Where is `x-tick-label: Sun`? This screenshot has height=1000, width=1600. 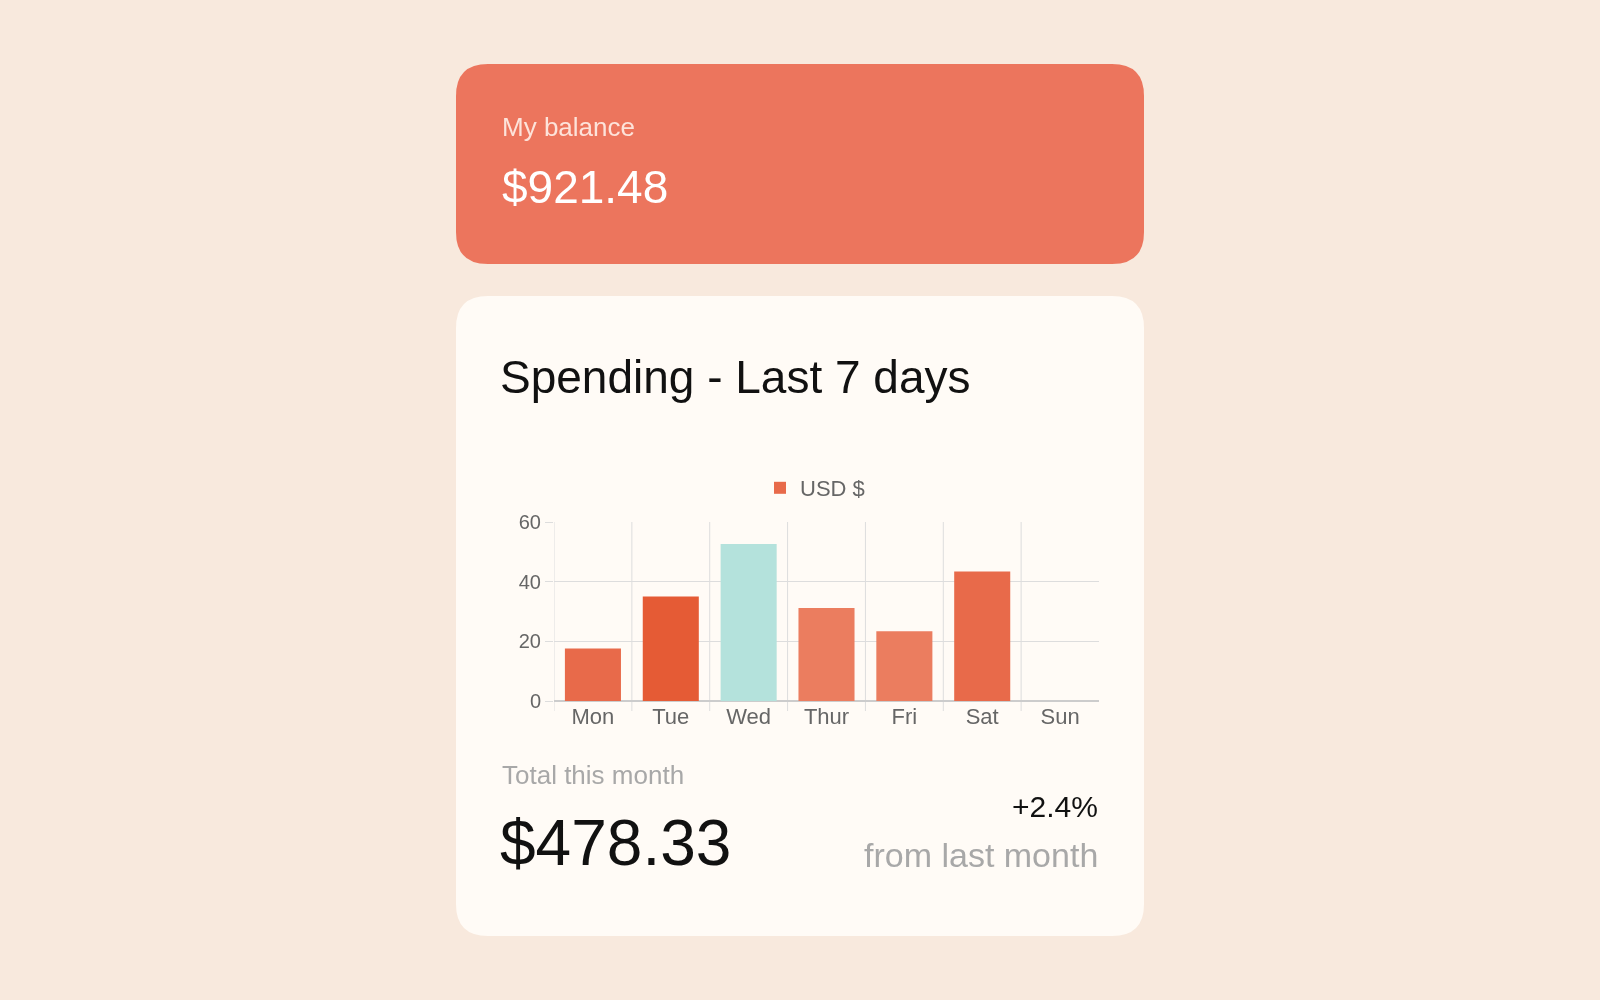 x-tick-label: Sun is located at coordinates (1060, 716).